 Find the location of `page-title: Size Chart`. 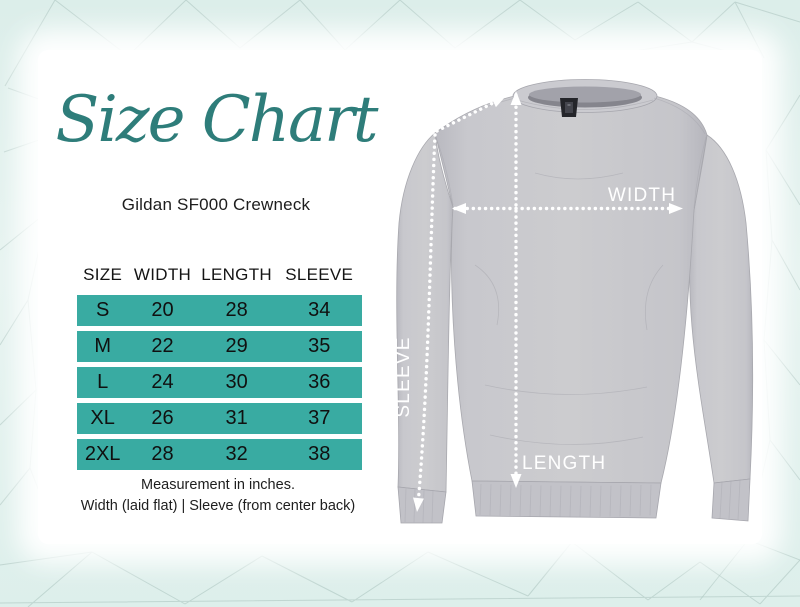

page-title: Size Chart is located at coordinates (217, 120).